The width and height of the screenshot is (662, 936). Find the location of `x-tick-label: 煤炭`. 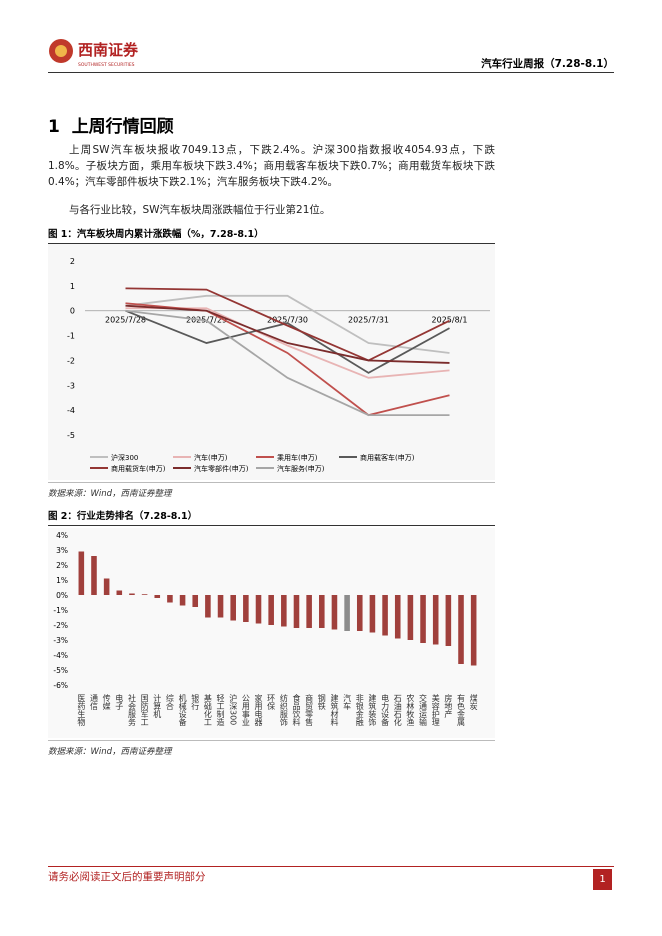

x-tick-label: 煤炭 is located at coordinates (473, 702).